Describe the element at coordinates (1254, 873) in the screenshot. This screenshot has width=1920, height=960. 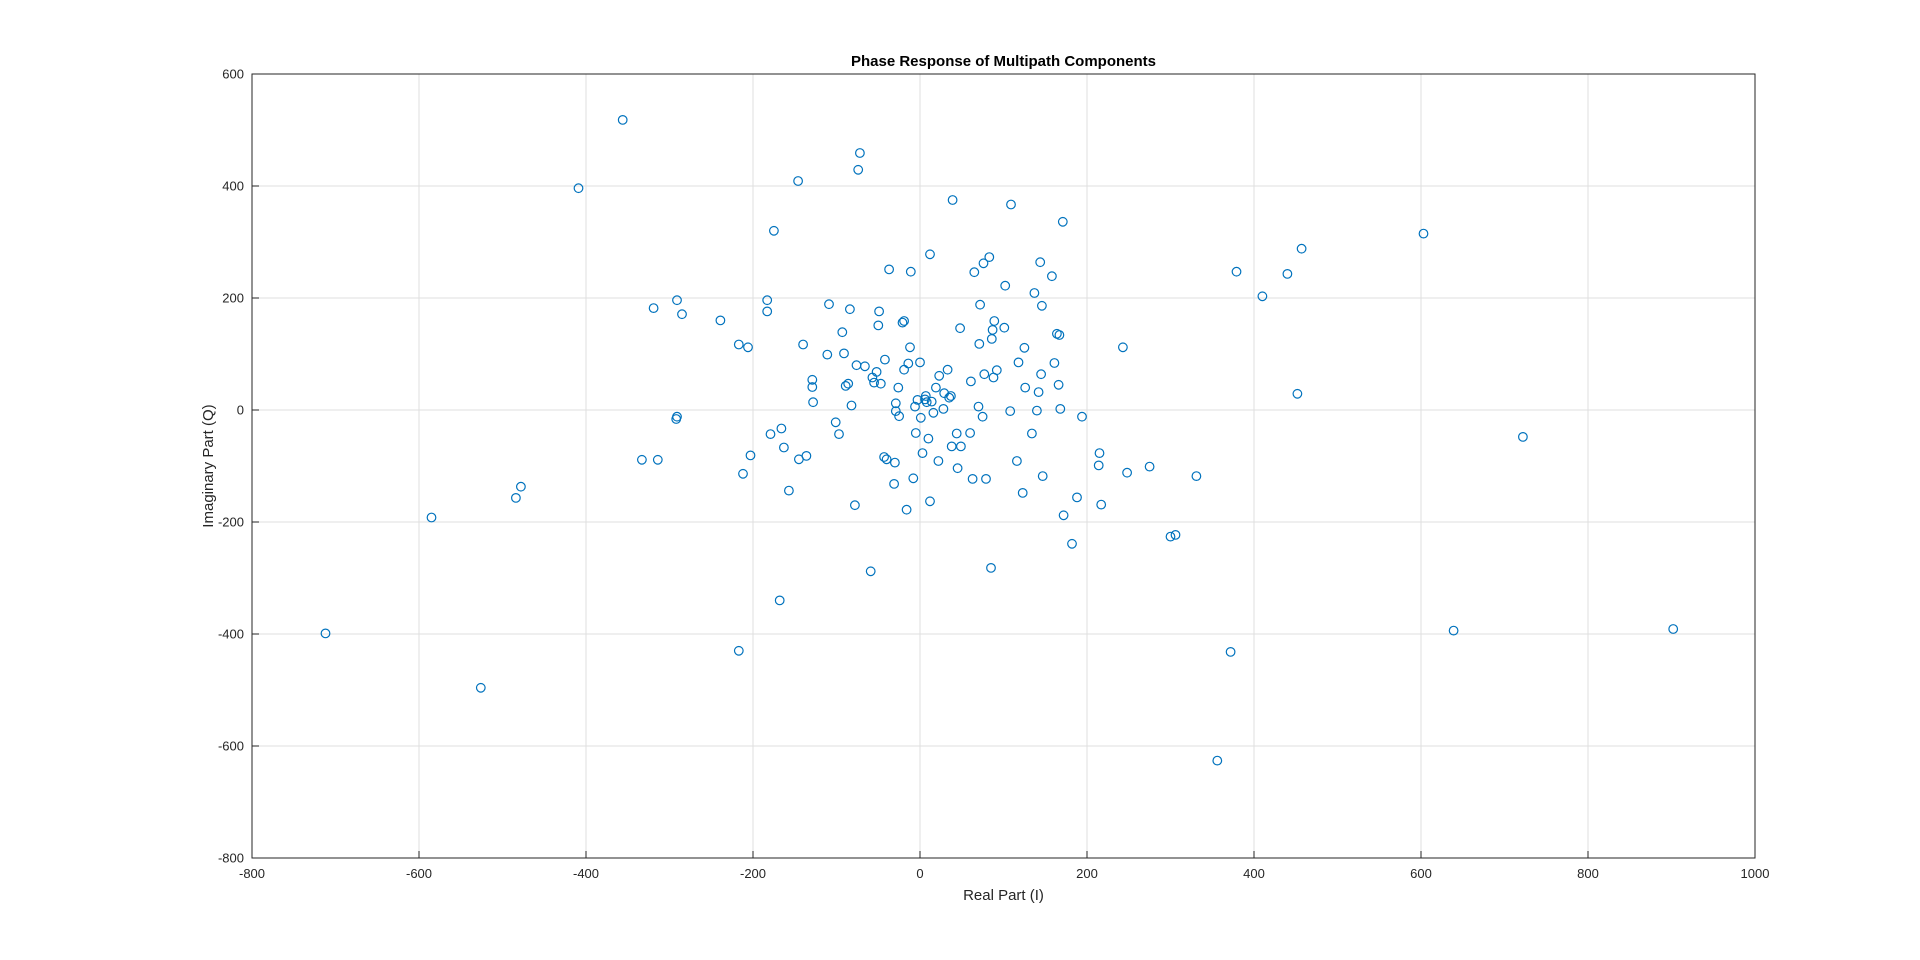
I see `x-tick-label: 400` at that location.